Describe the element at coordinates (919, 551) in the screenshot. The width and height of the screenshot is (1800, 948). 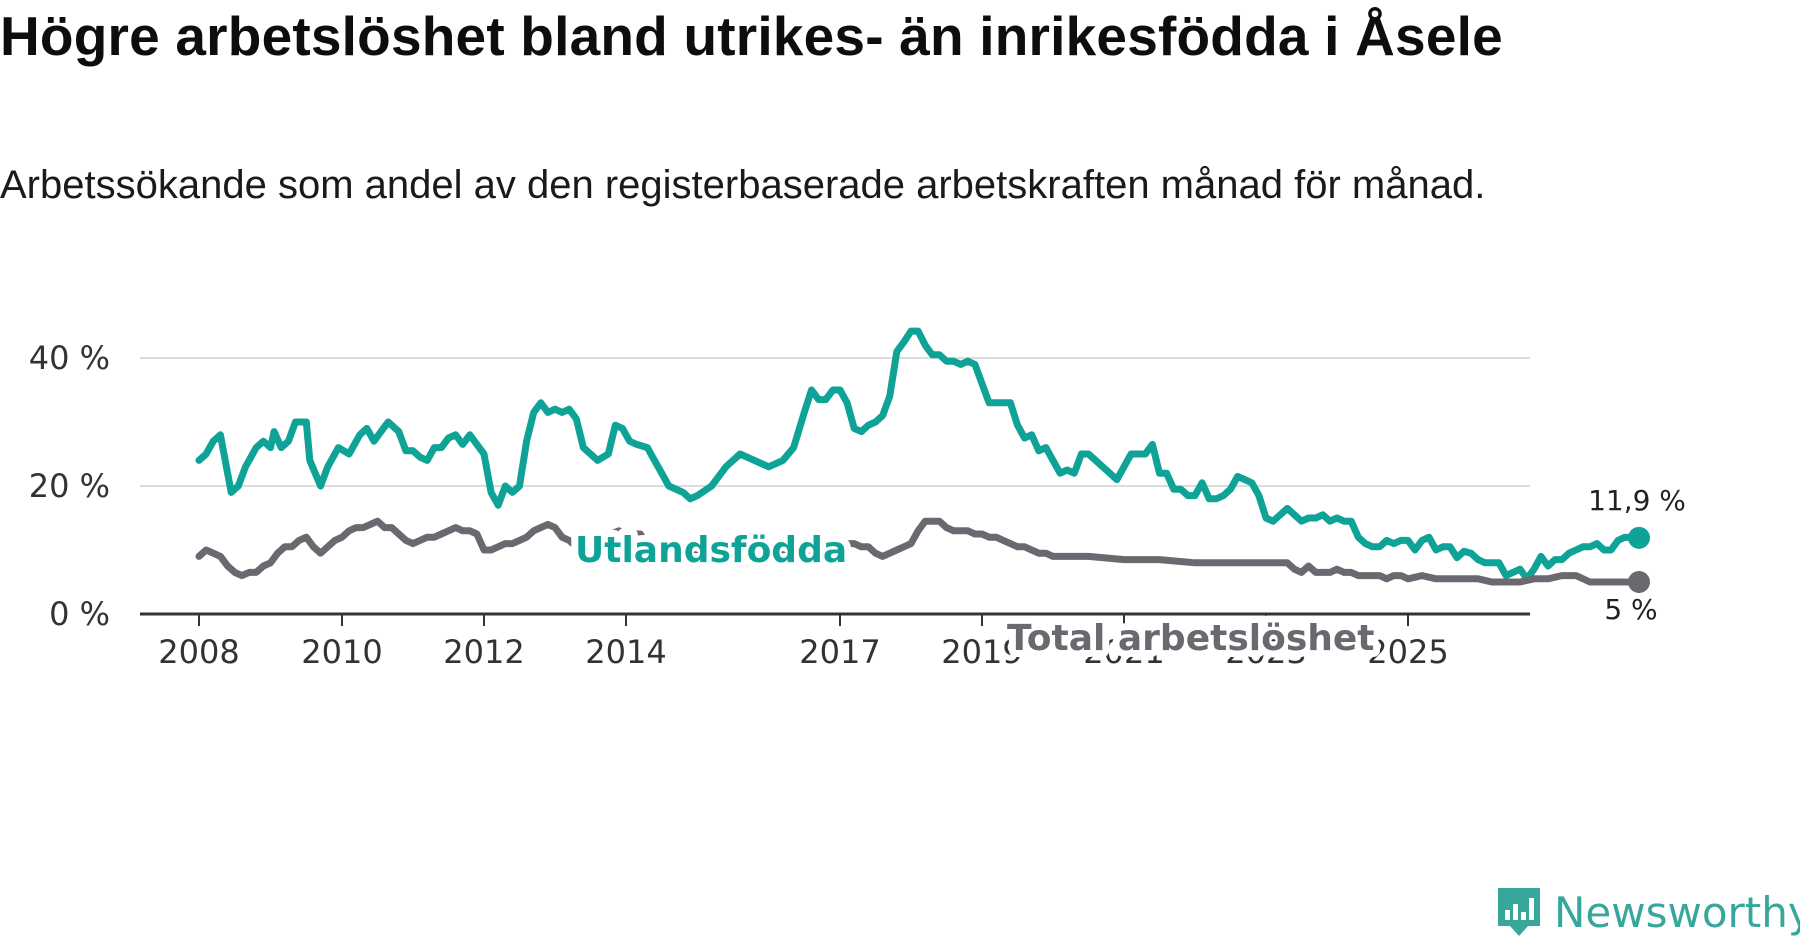
I see `line-total-arbetsloshet` at that location.